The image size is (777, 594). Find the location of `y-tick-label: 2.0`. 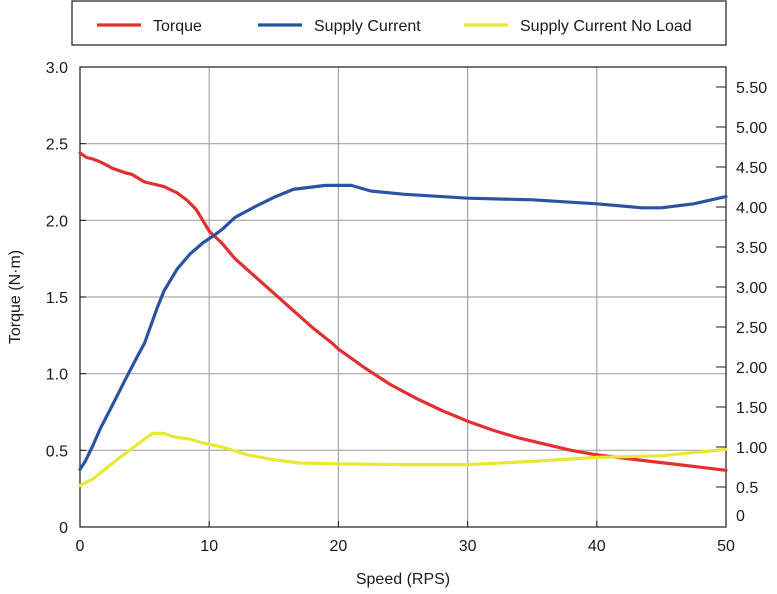

y-tick-label: 2.0 is located at coordinates (57, 221).